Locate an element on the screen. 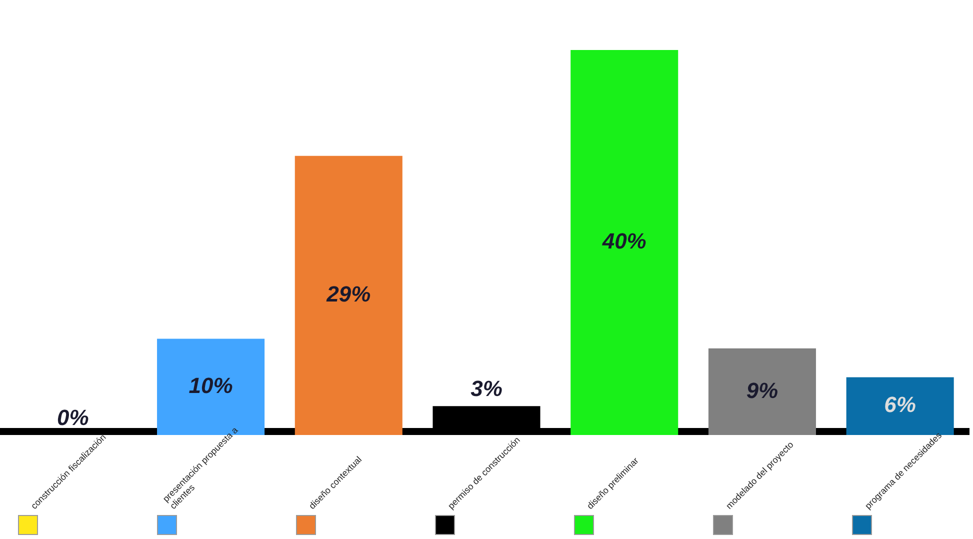  data-label: 3% is located at coordinates (486, 389).